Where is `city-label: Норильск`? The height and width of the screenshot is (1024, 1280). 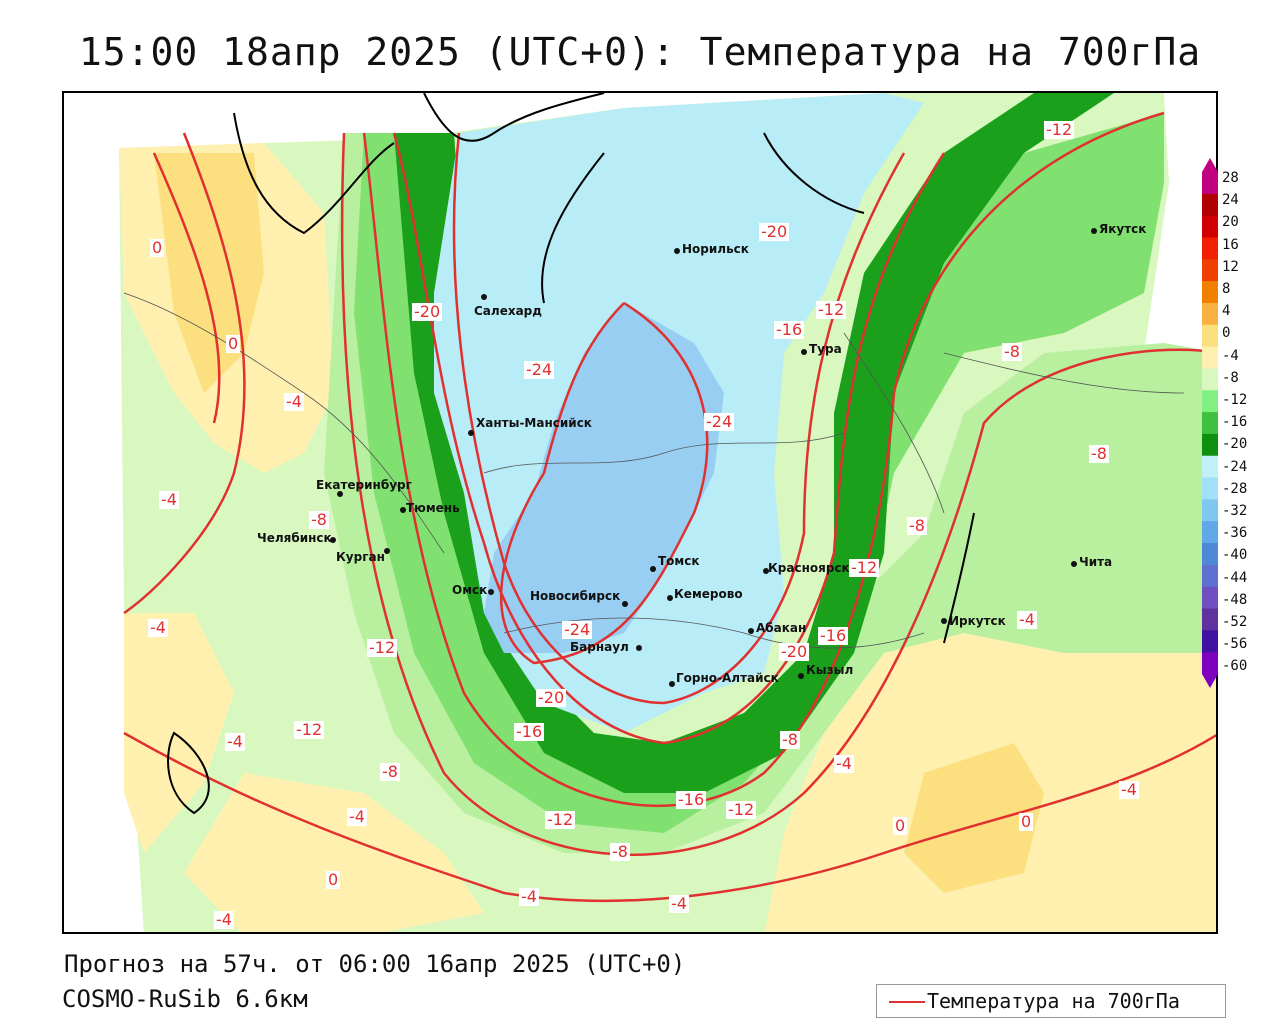 city-label: Норильск is located at coordinates (715, 249).